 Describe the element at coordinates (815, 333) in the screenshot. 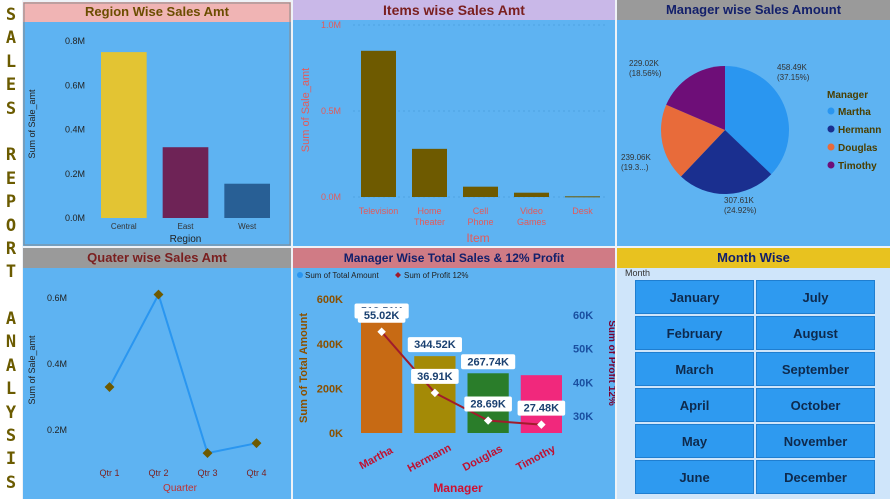

I see `month-button-august: August` at that location.